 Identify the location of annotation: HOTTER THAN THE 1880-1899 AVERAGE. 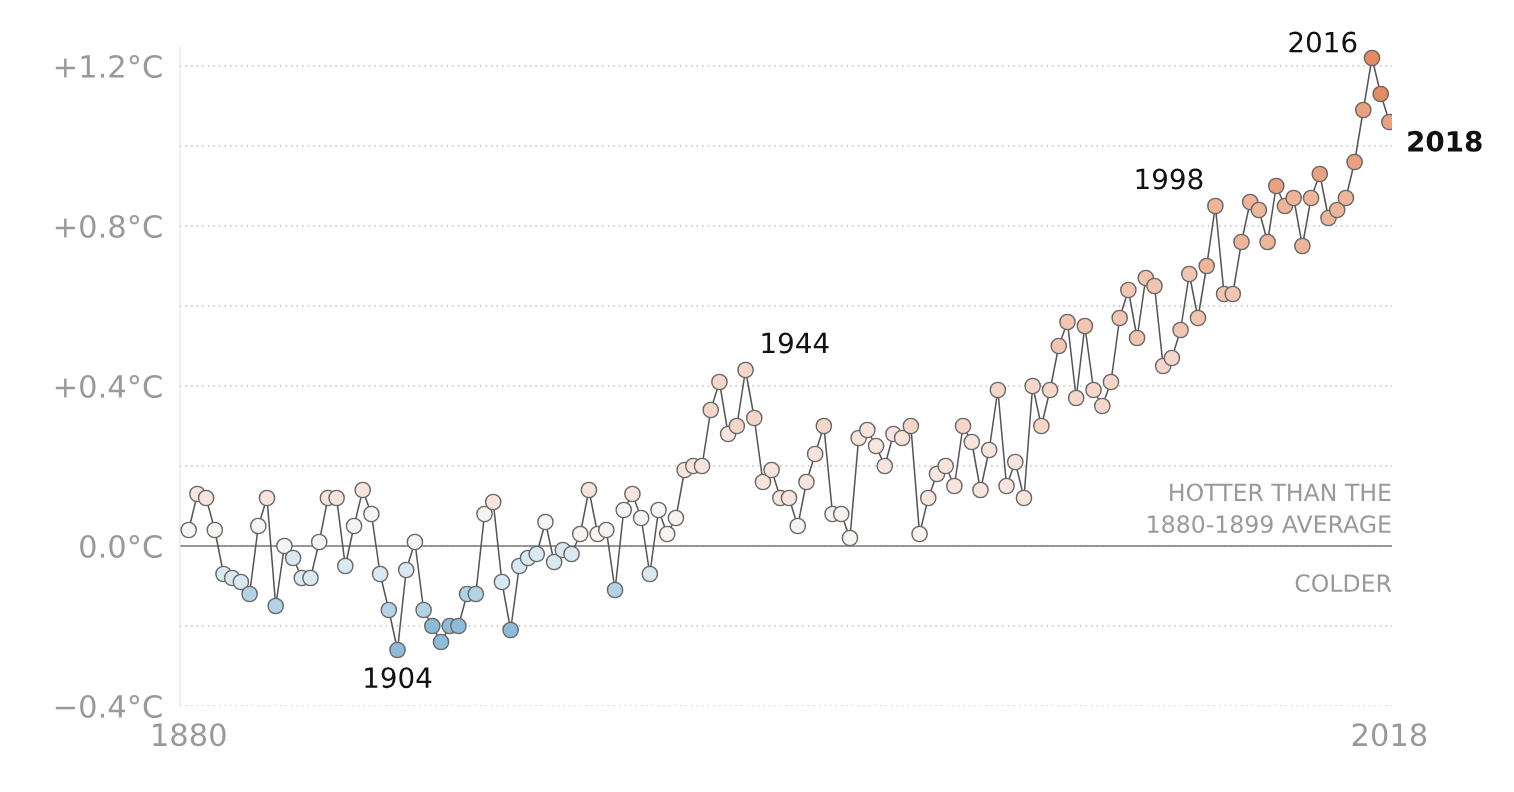
(1269, 508).